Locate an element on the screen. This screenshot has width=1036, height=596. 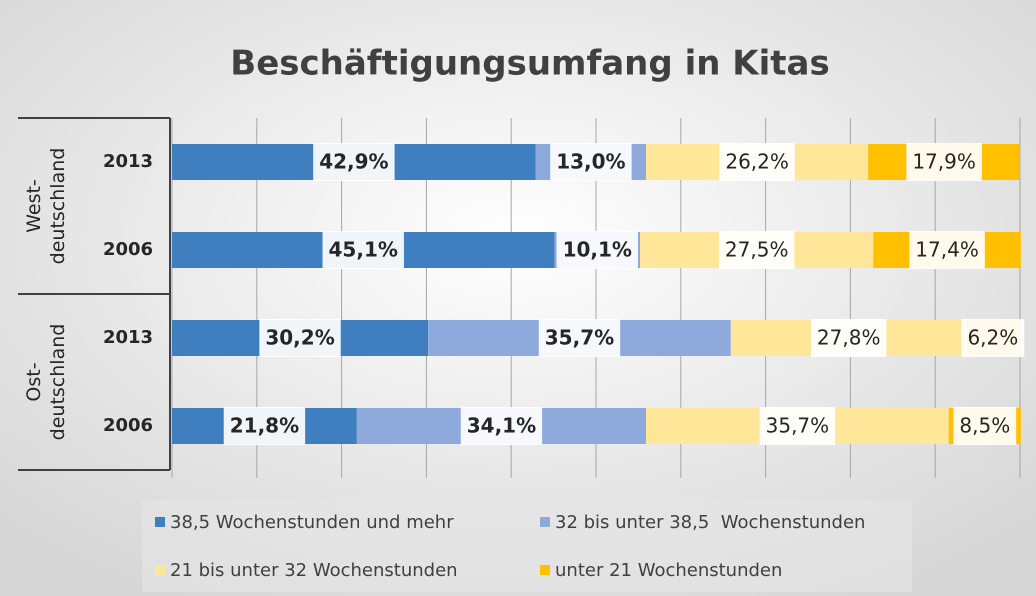
data-label: 30,2% is located at coordinates (299, 338).